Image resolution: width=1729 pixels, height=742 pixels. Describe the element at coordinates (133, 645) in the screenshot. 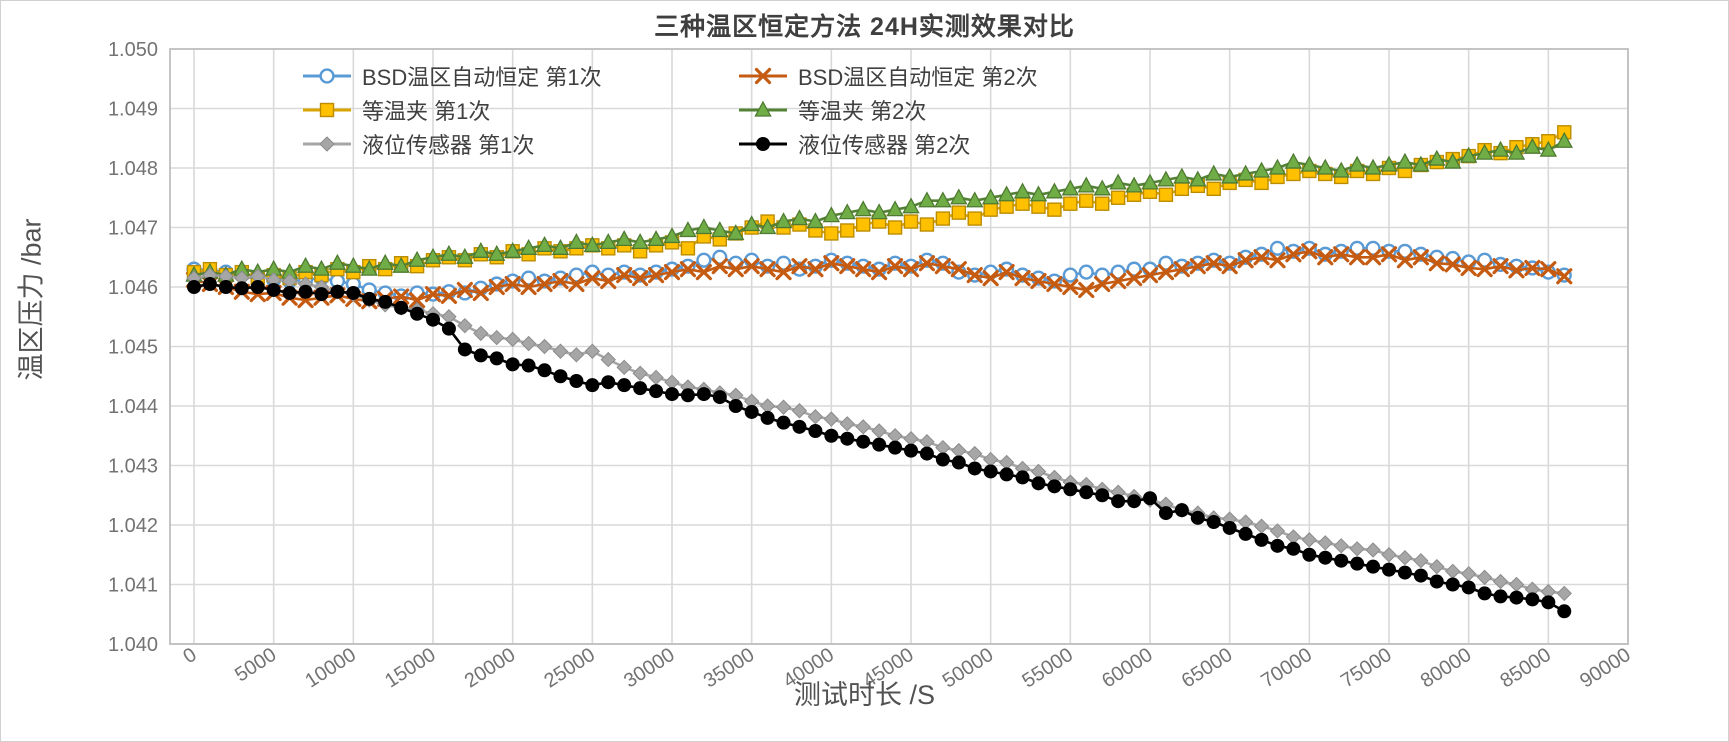

I see `y-tick-label: 1.040` at that location.